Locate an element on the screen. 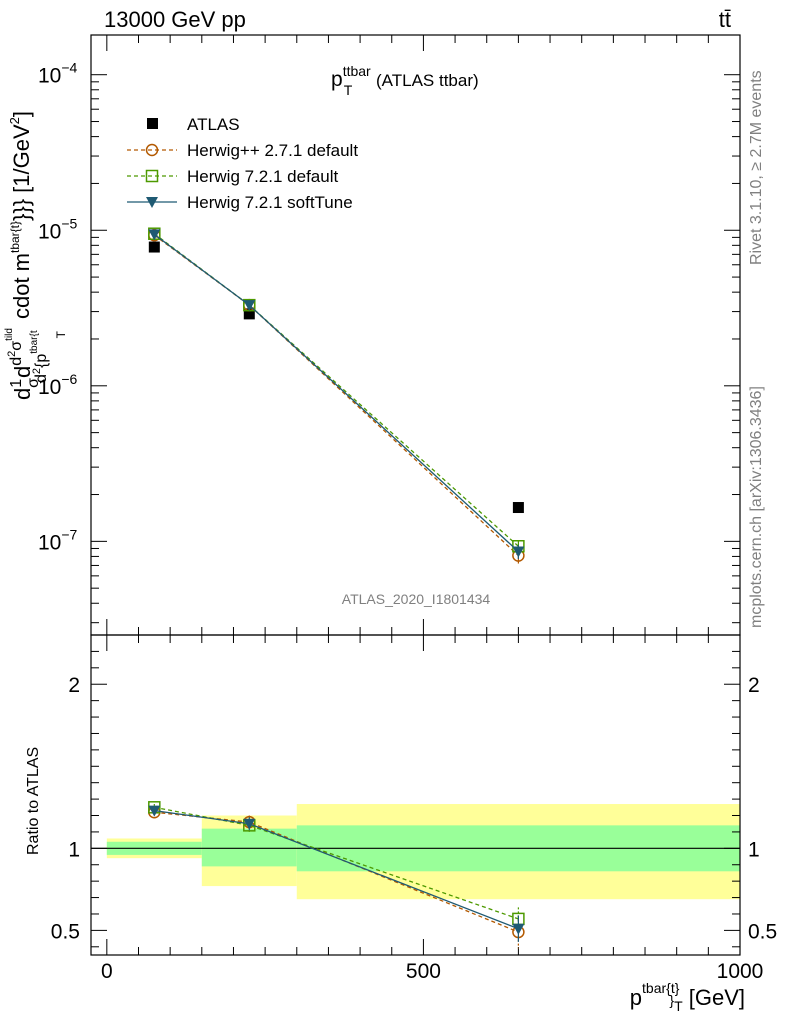 This screenshot has height=1024, width=786. ylabel-sup-tbar: tbar{t is located at coordinates (34, 342).